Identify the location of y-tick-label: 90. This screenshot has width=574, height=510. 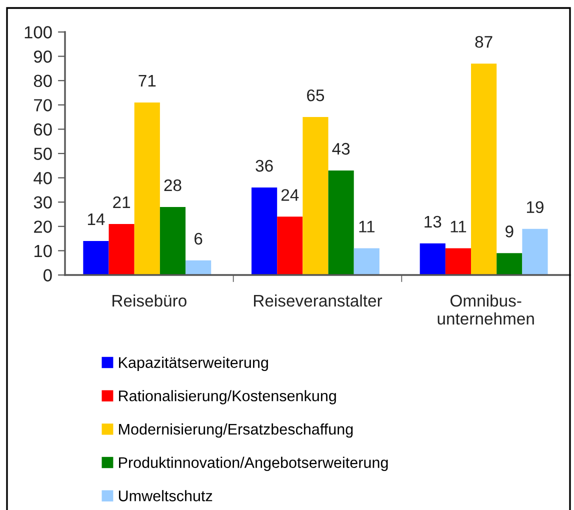
(43, 56).